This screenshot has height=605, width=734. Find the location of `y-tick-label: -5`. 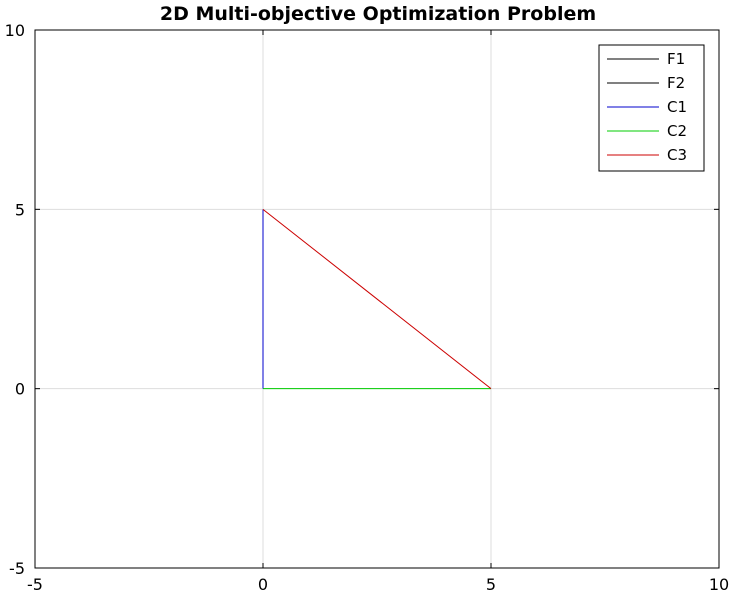

y-tick-label: -5 is located at coordinates (17, 568).